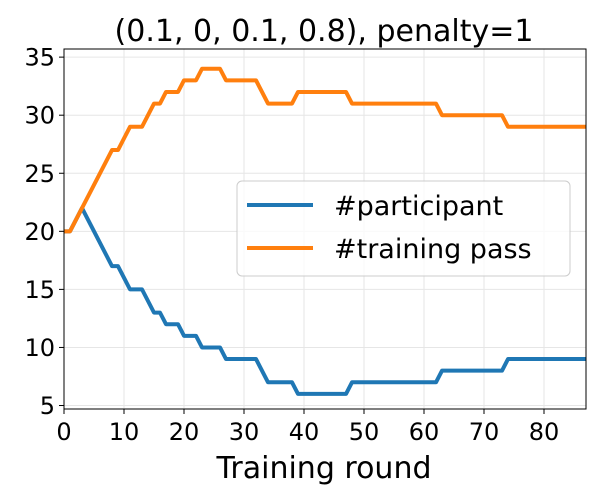 Image resolution: width=600 pixels, height=500 pixels. Describe the element at coordinates (424, 432) in the screenshot. I see `x-tick-label: 60` at that location.